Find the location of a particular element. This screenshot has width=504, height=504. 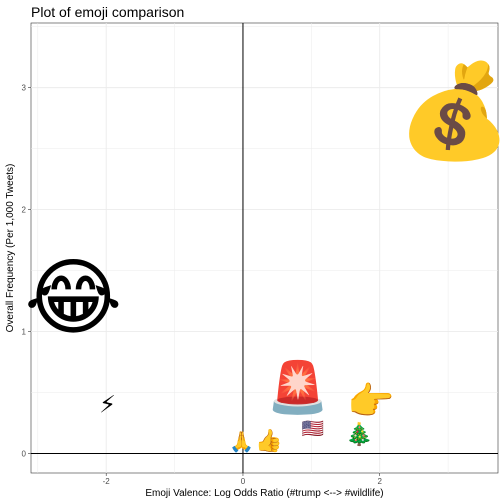

chart-title: Plot of emoji comparison is located at coordinates (107, 12).